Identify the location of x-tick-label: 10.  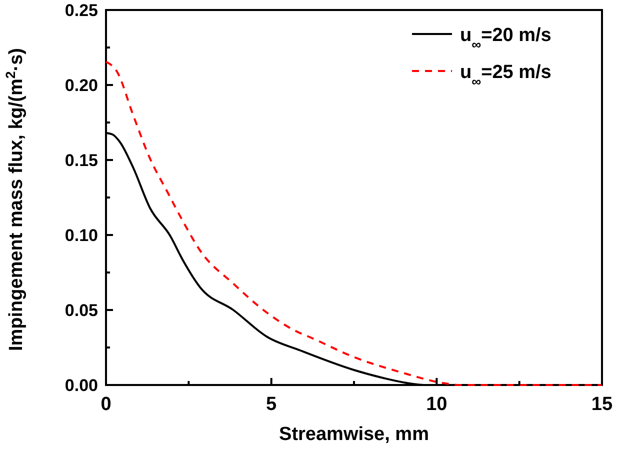
(437, 404).